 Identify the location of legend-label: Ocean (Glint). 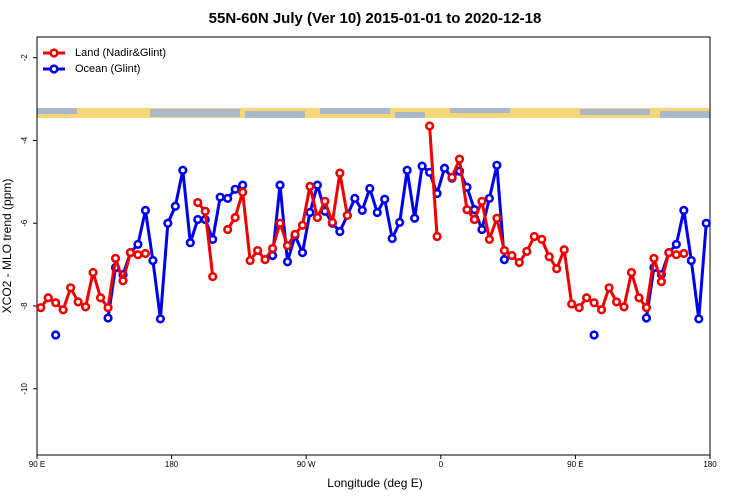
(107, 69).